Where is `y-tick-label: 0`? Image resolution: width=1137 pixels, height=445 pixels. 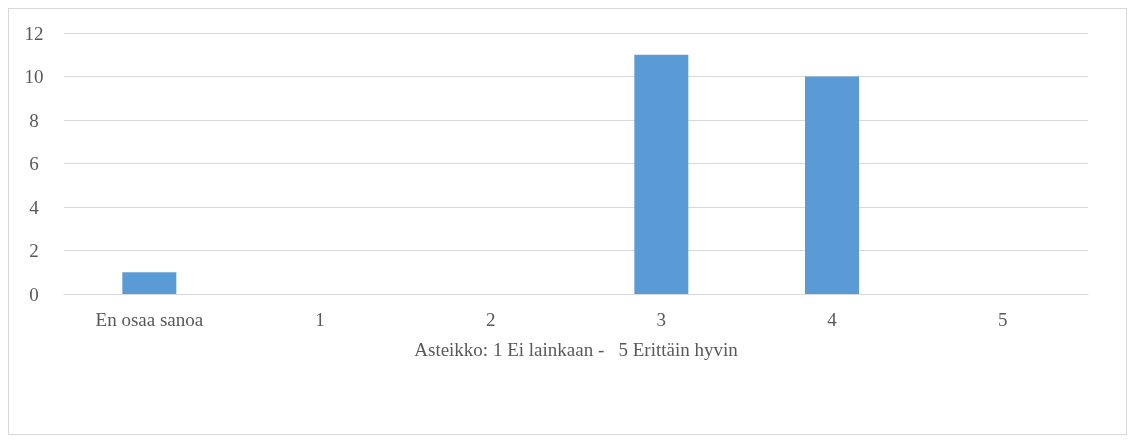
y-tick-label: 0 is located at coordinates (34, 294).